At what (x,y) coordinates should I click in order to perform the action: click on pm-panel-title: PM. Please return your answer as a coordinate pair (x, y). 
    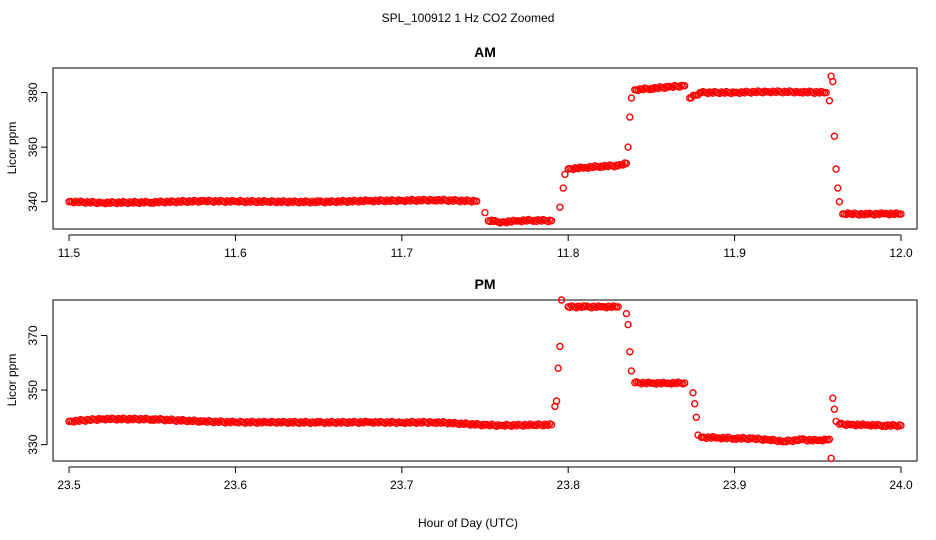
    Looking at the image, I should click on (485, 284).